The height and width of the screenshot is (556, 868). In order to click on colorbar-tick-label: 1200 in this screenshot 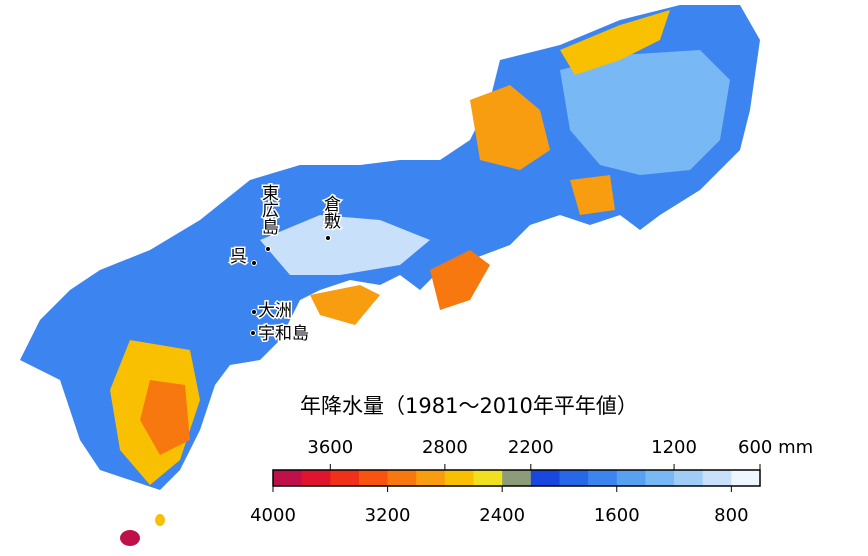, I will do `click(674, 447)`.